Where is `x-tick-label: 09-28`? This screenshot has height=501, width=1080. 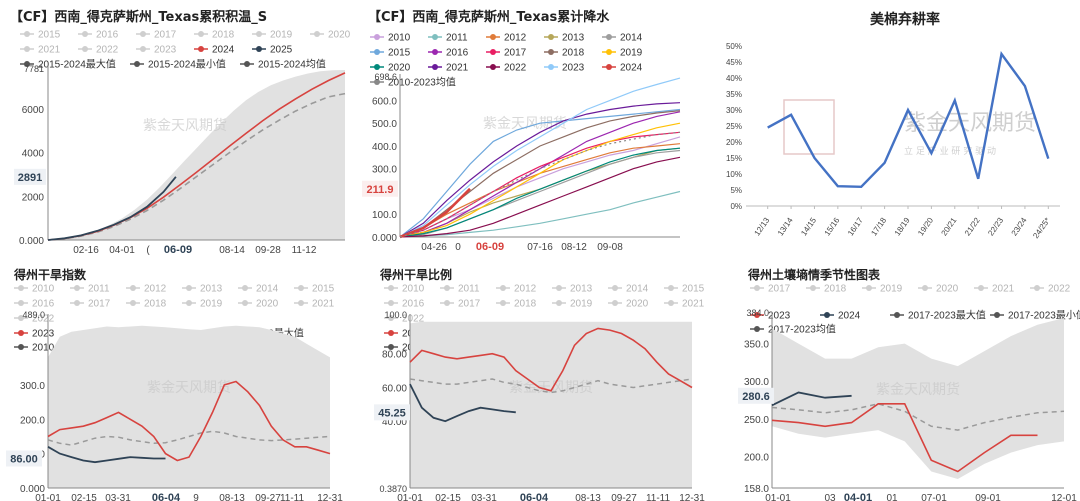 x-tick-label: 09-28 is located at coordinates (268, 250).